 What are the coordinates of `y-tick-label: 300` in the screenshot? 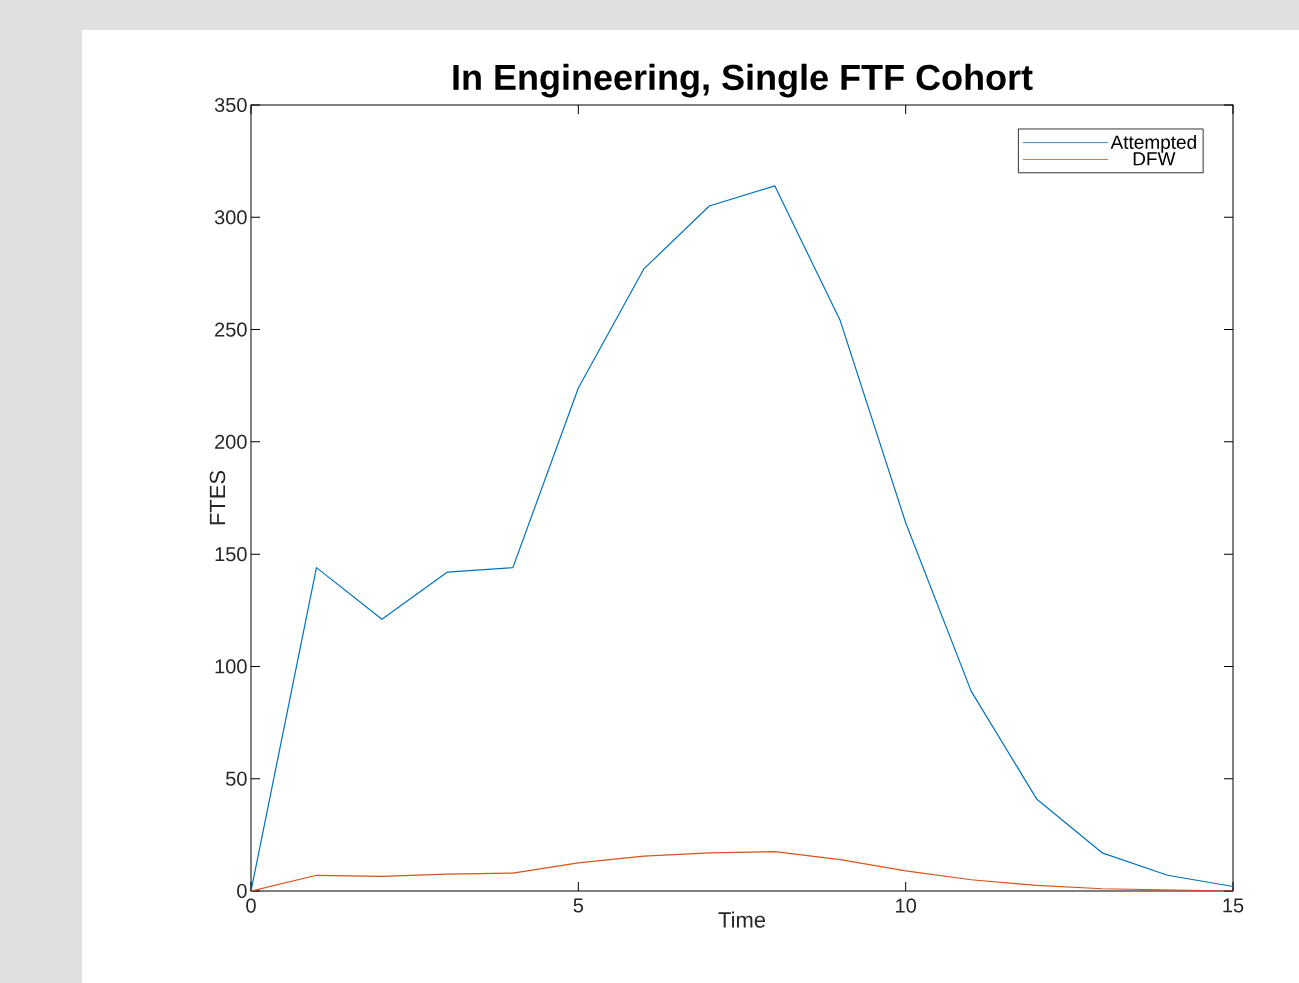 It's located at (230, 217).